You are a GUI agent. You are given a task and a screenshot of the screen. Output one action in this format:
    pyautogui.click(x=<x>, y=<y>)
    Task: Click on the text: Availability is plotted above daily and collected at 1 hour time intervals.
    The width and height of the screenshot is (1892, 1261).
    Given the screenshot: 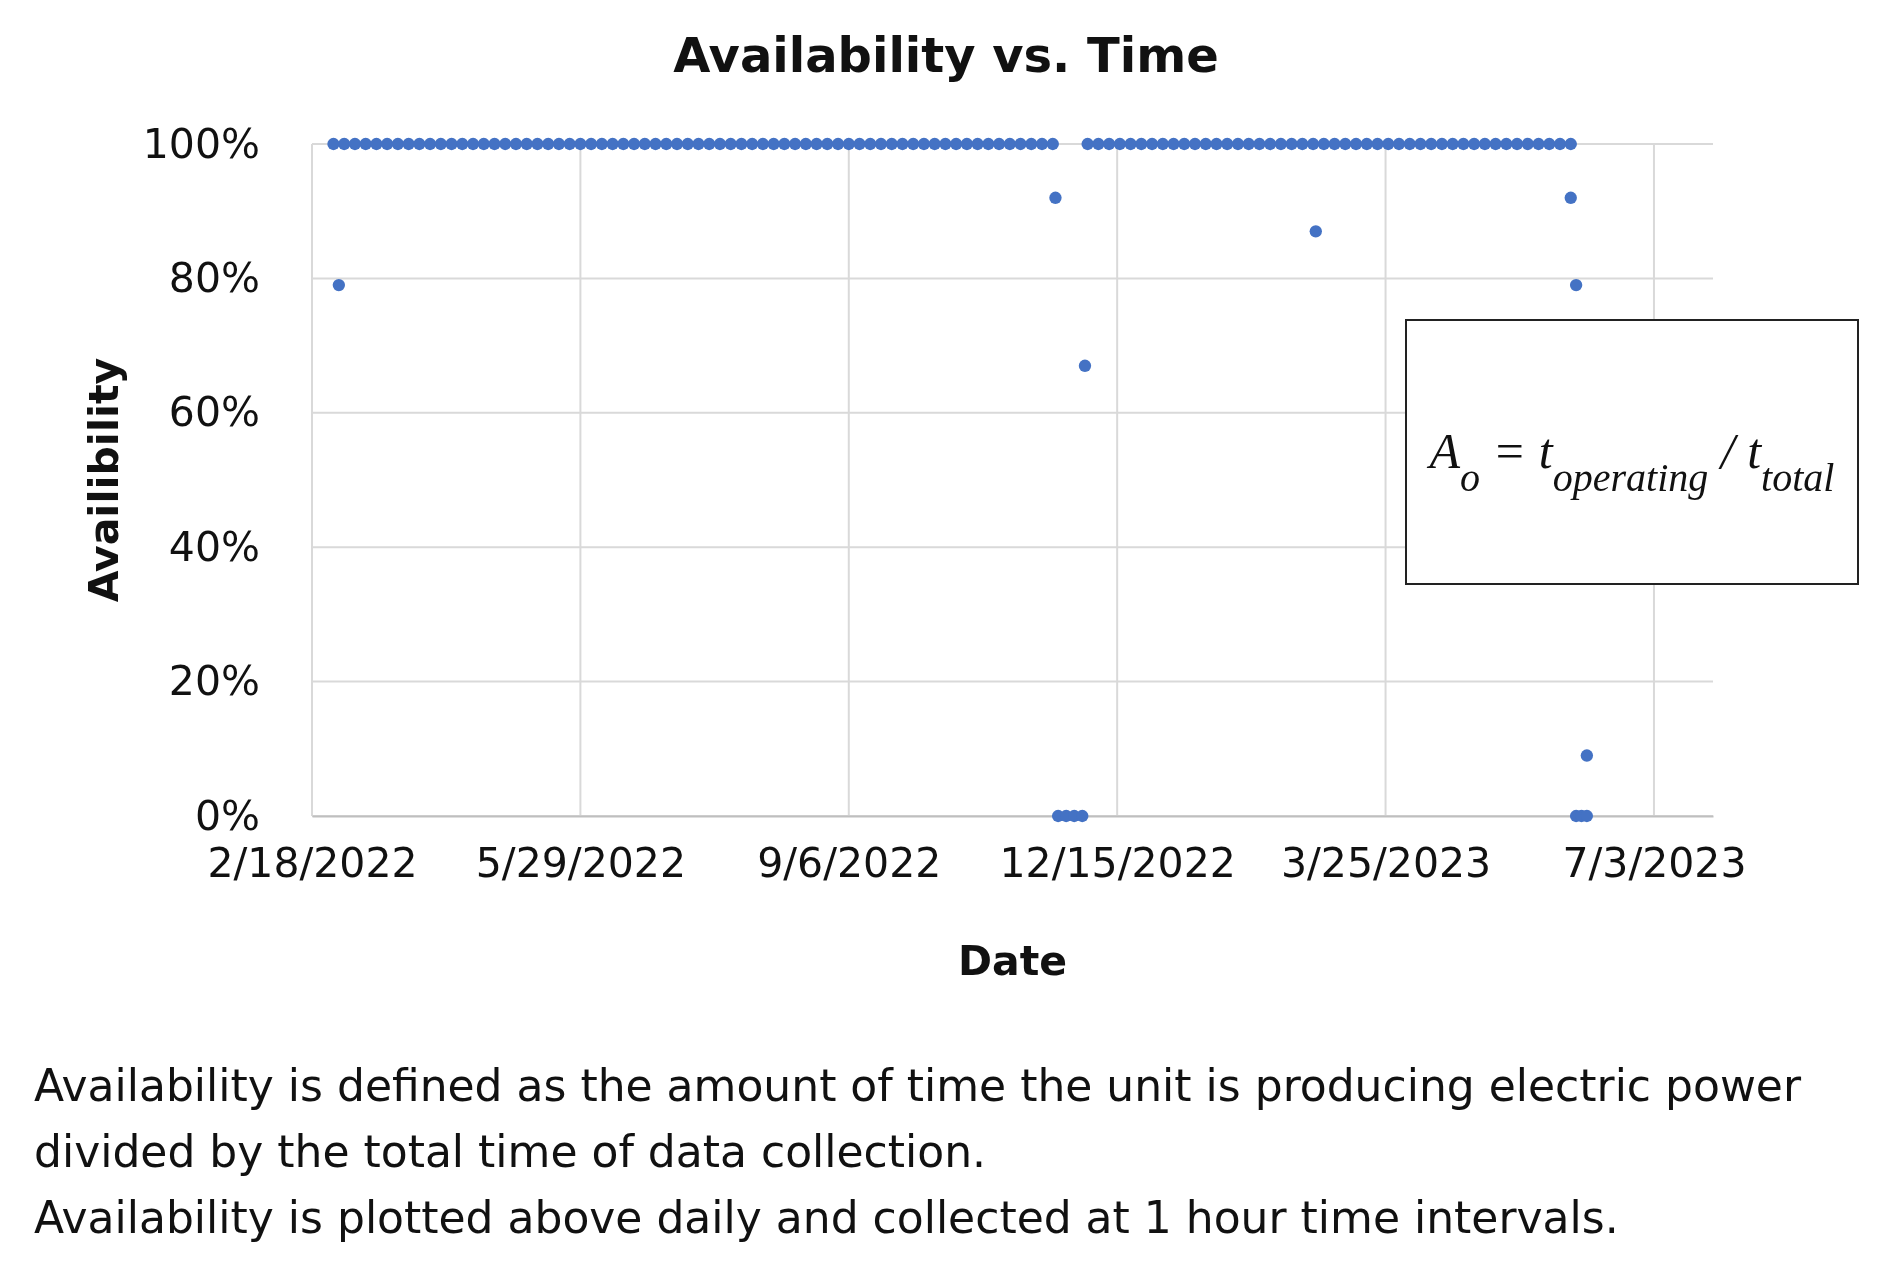 What is the action you would take?
    pyautogui.click(x=826, y=1217)
    